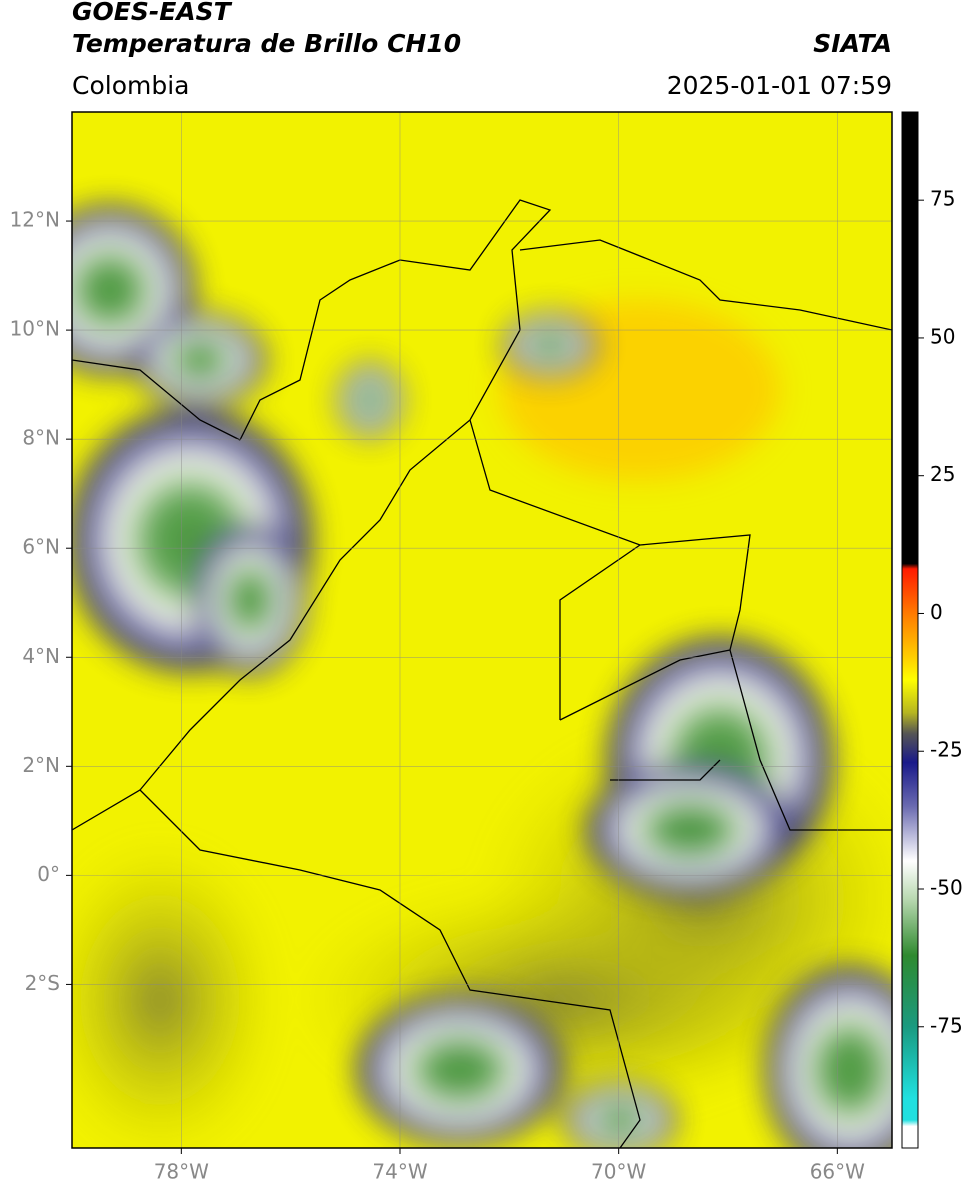 The image size is (966, 1194). Describe the element at coordinates (399, 1172) in the screenshot. I see `x-tick-label: 74°W` at that location.